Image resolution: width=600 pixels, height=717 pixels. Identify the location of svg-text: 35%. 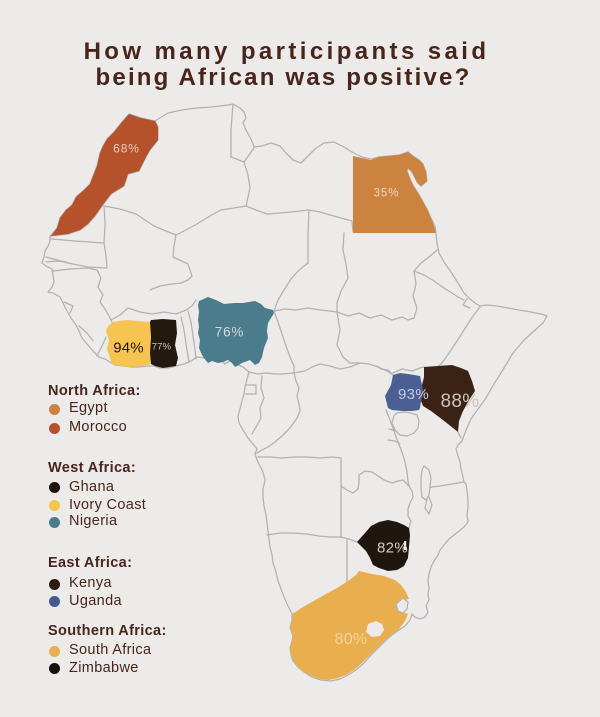
(386, 193).